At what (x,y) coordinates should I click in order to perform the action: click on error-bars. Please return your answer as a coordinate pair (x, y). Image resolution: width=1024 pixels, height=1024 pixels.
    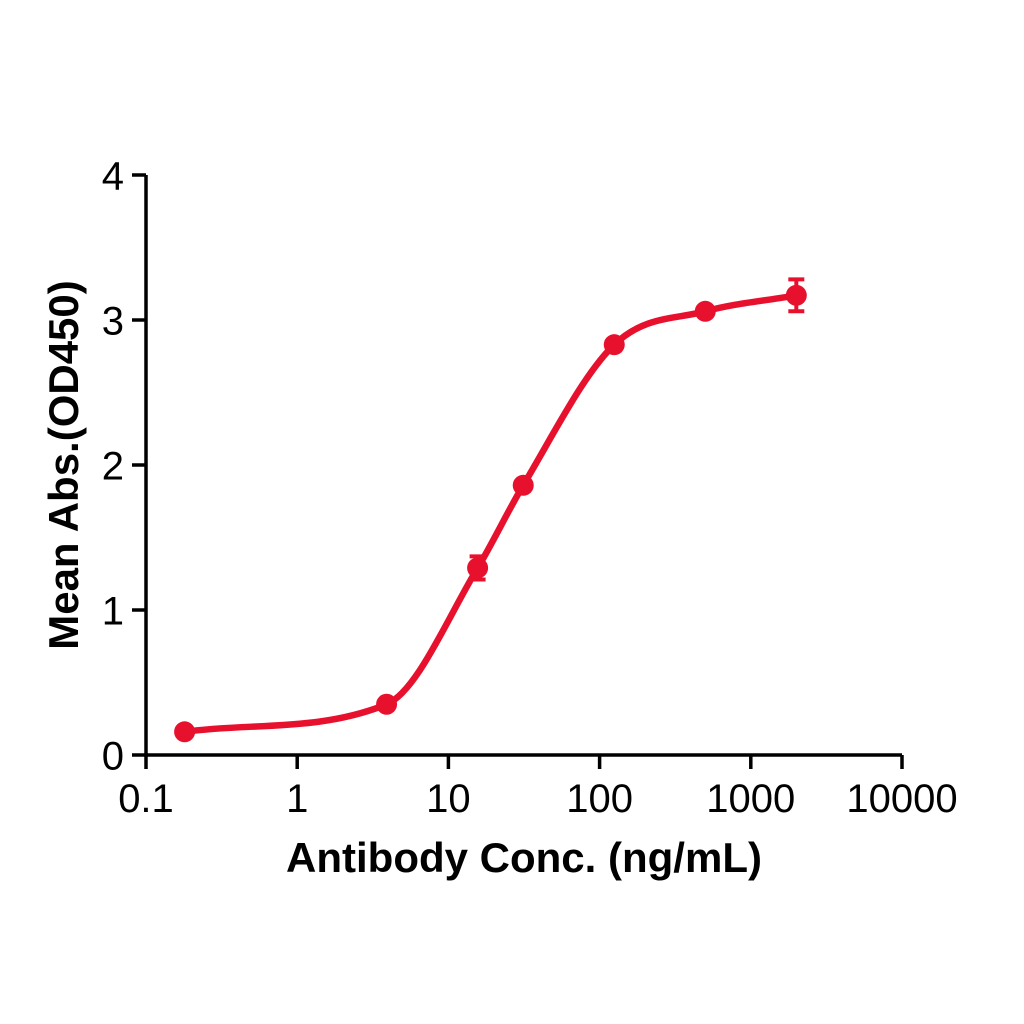
    Looking at the image, I should click on (637, 429).